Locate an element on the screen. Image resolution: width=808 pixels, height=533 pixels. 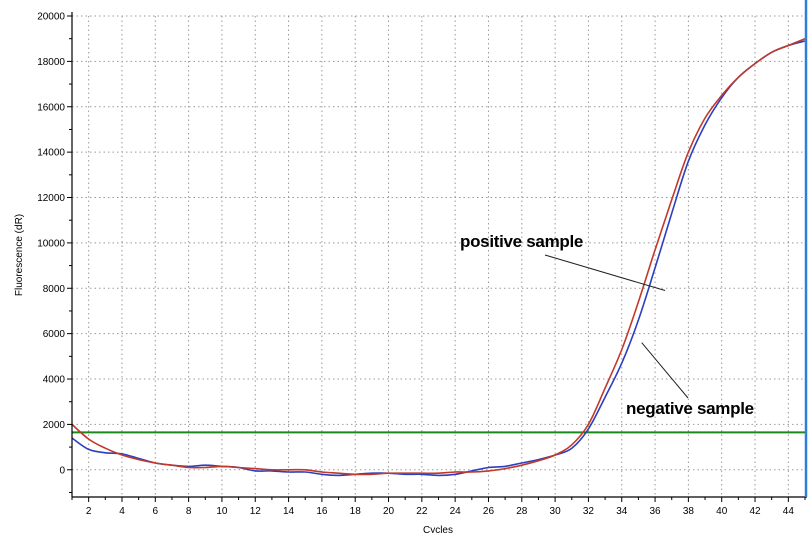
y-tick-label: 20000 is located at coordinates (51, 17).